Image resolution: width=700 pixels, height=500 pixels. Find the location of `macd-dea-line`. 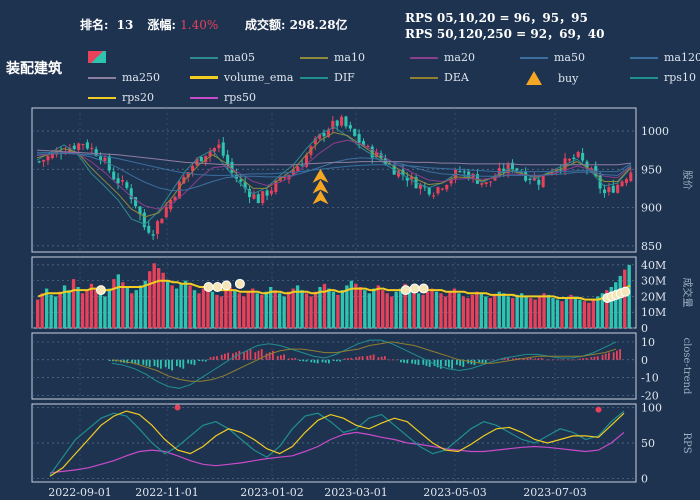

macd-dea-line is located at coordinates (364, 361).